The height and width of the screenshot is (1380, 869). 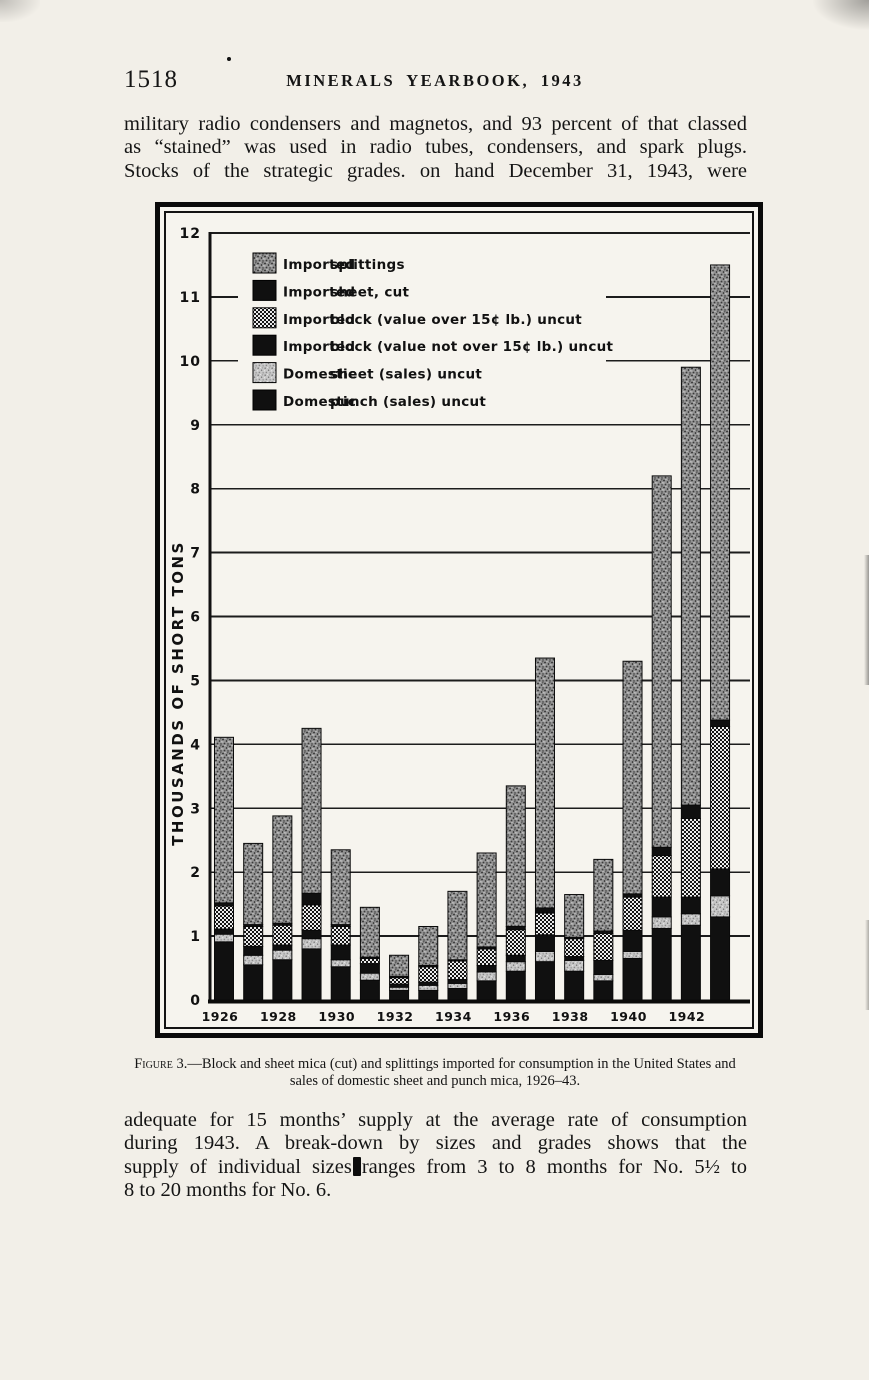 I want to click on y-tick-label: 12, so click(x=190, y=234).